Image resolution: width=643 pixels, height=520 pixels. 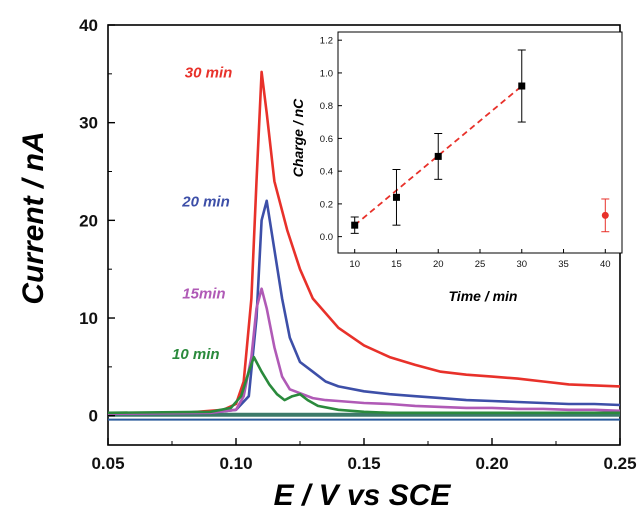 What do you see at coordinates (354, 264) in the screenshot?
I see `inset-x-tick-label: 10` at bounding box center [354, 264].